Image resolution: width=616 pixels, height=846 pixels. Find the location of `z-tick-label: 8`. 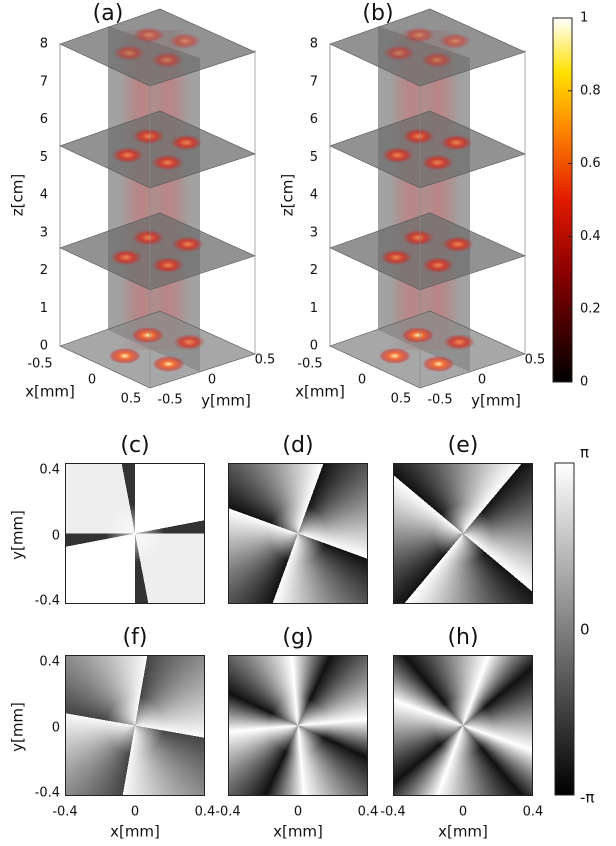

z-tick-label: 8 is located at coordinates (314, 44).